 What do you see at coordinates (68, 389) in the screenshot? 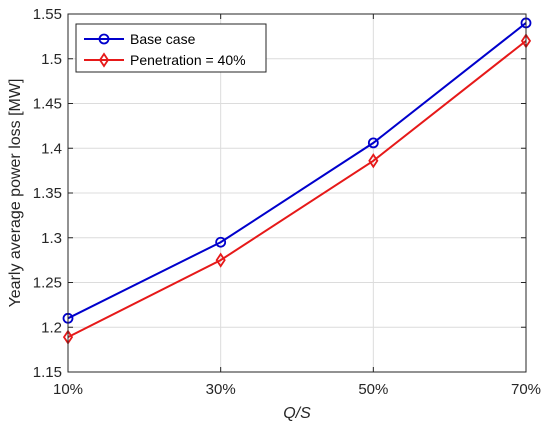
I see `x-tick-label: 10%` at bounding box center [68, 389].